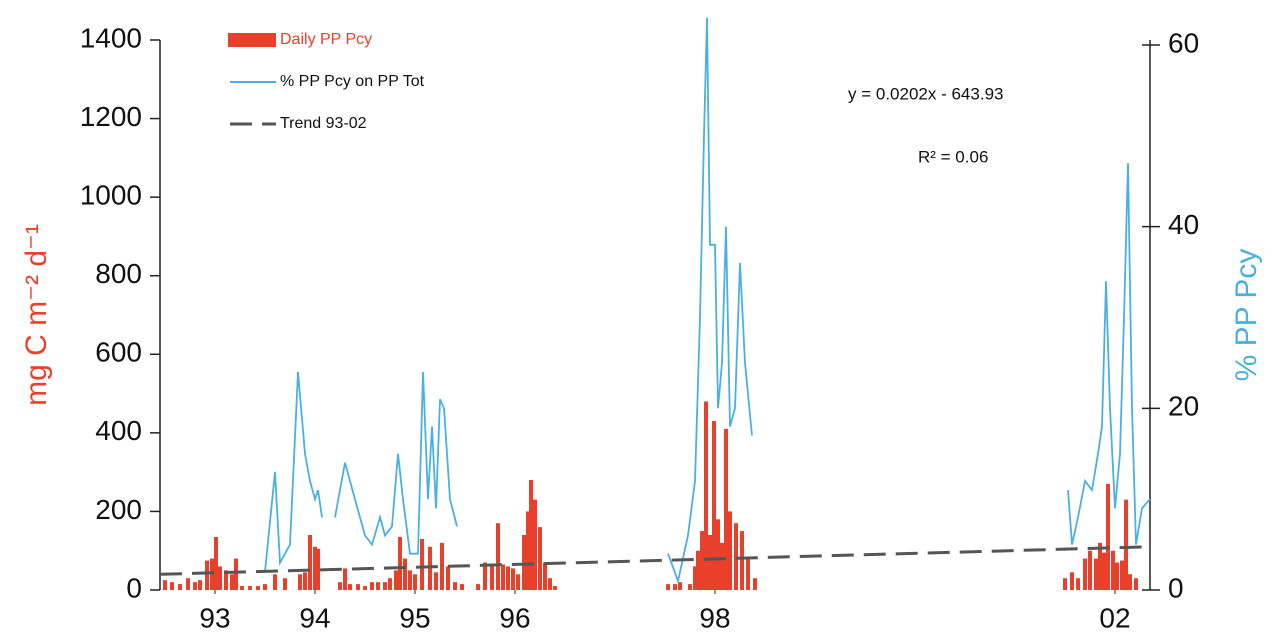  I want to click on x-tick-label: 98, so click(714, 617).